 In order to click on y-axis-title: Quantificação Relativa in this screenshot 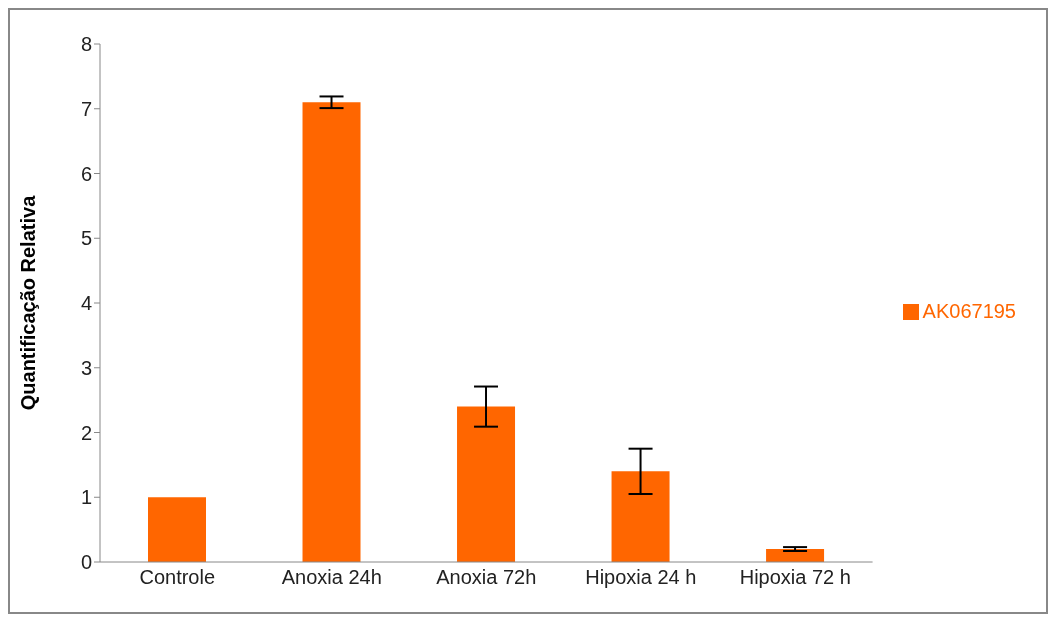, I will do `click(28, 302)`.